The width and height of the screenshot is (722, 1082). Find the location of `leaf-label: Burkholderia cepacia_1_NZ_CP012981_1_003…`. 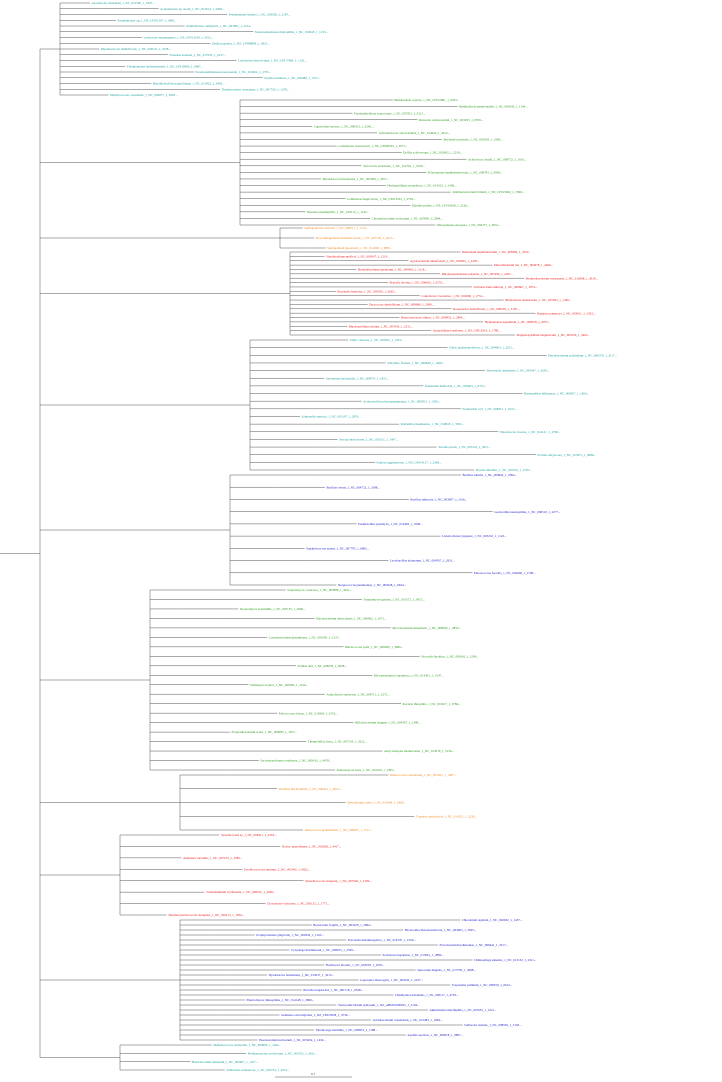

leaf-label: Burkholderia cepacia_1_NZ_CP012981_1_003… is located at coordinates (426, 100).